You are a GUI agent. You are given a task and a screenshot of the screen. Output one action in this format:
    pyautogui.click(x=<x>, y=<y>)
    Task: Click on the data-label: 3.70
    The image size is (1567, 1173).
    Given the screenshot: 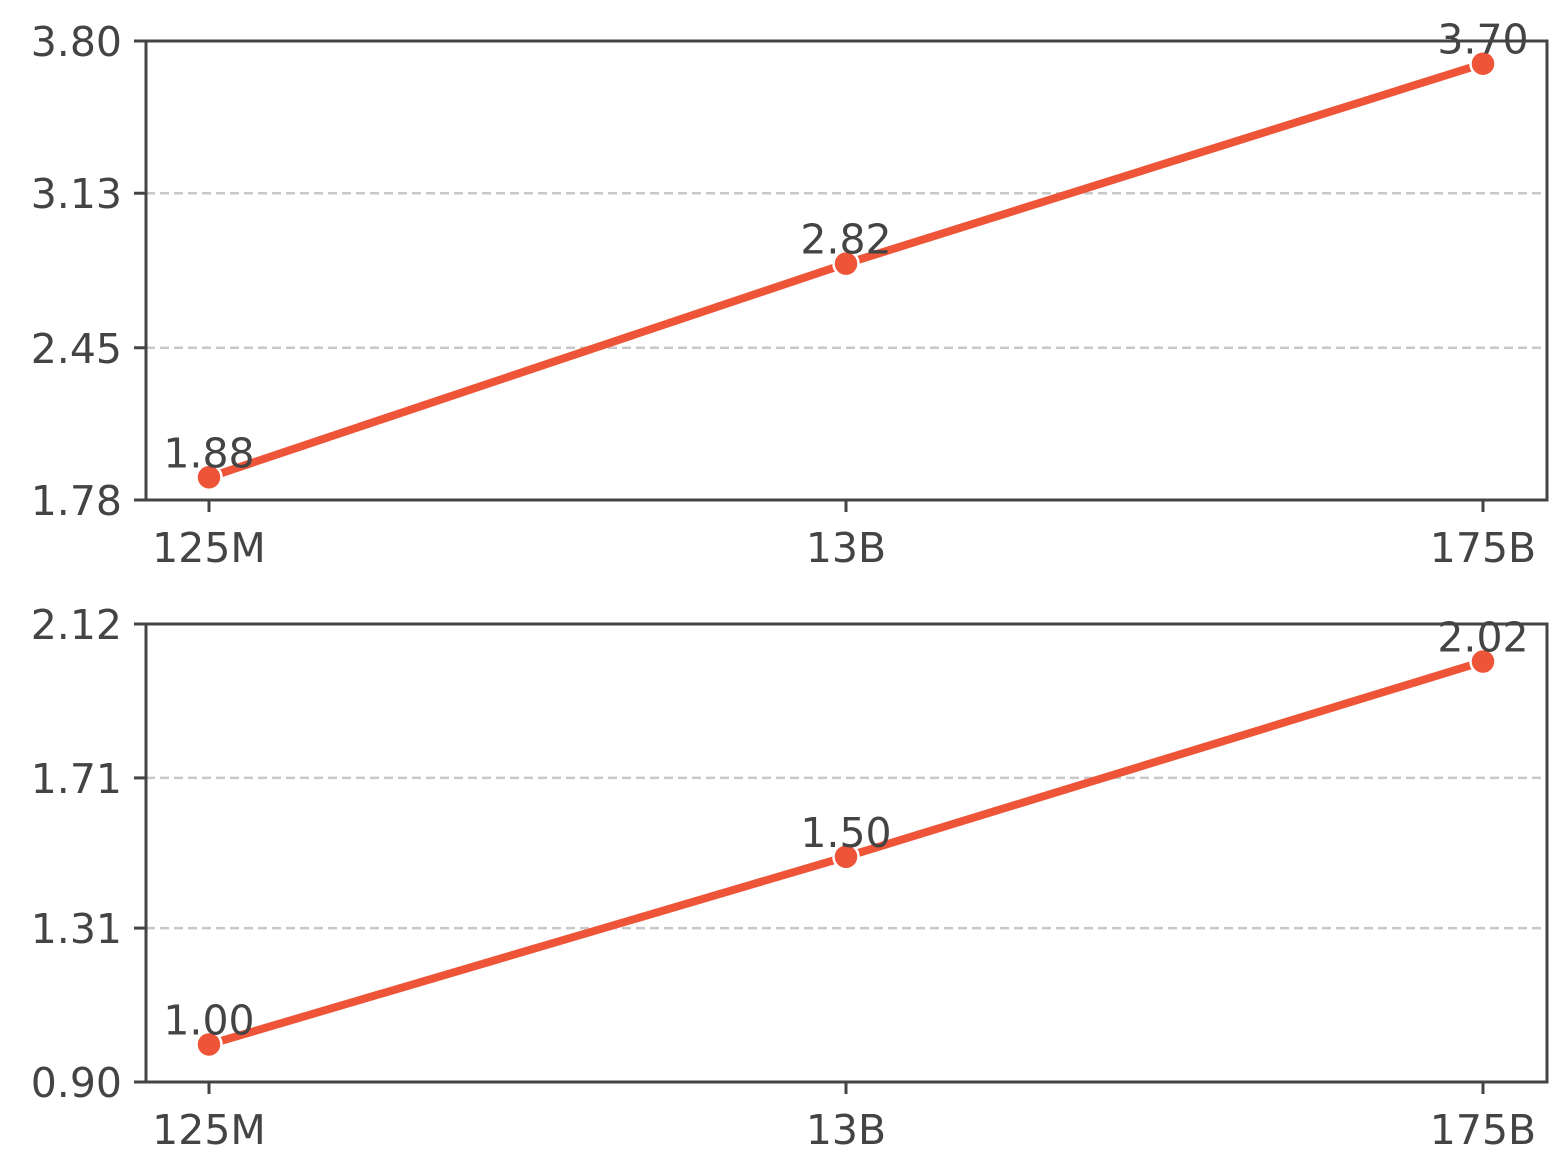 What is the action you would take?
    pyautogui.click(x=1482, y=40)
    